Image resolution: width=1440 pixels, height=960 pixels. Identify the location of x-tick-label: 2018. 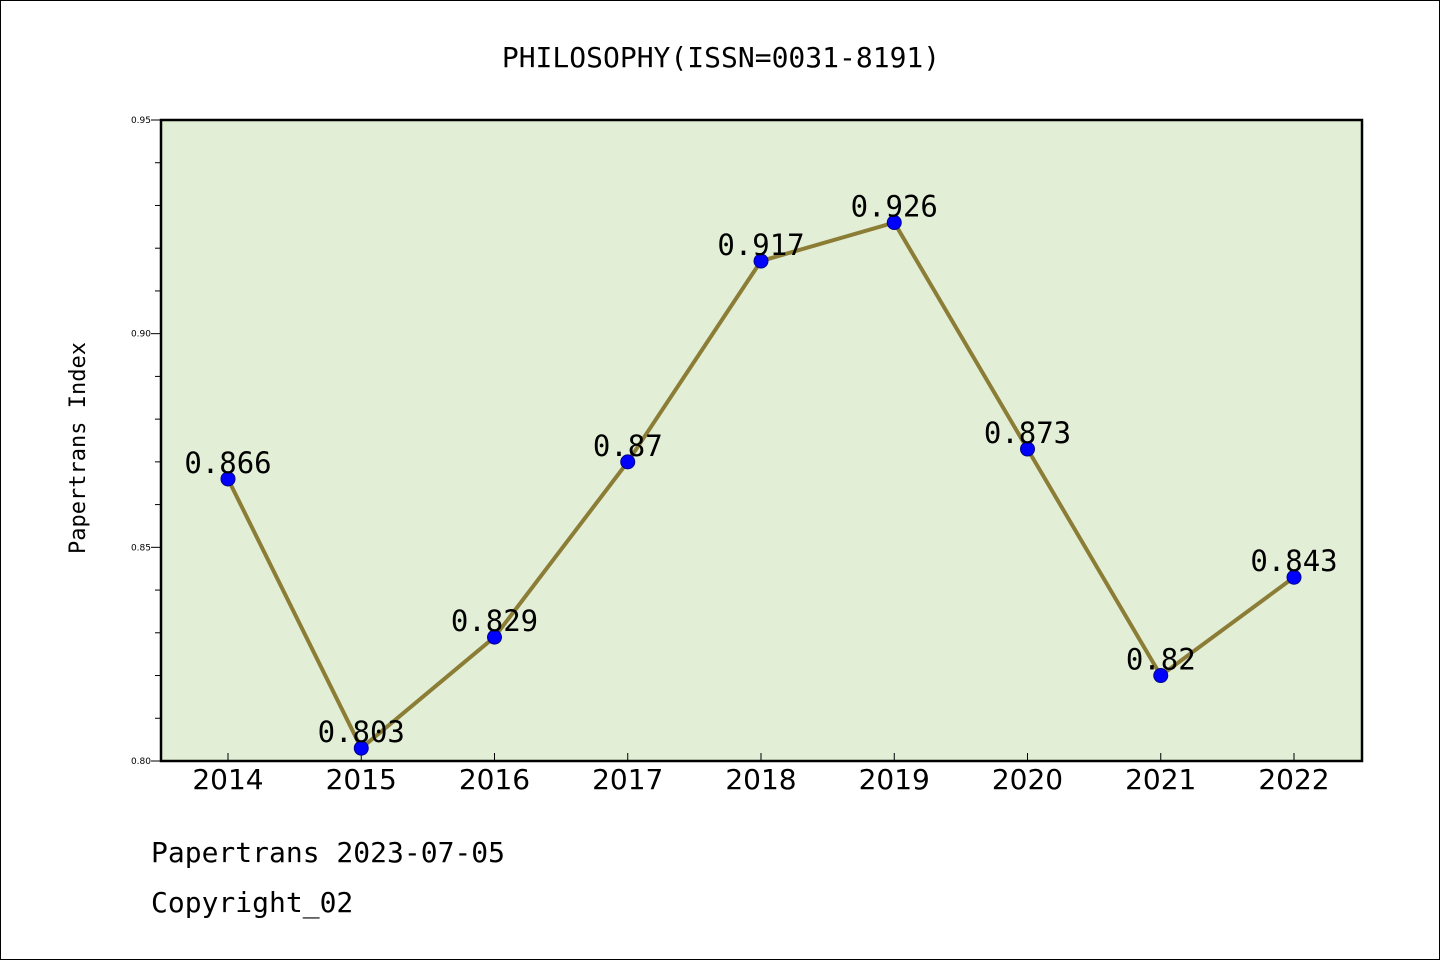
(760, 779).